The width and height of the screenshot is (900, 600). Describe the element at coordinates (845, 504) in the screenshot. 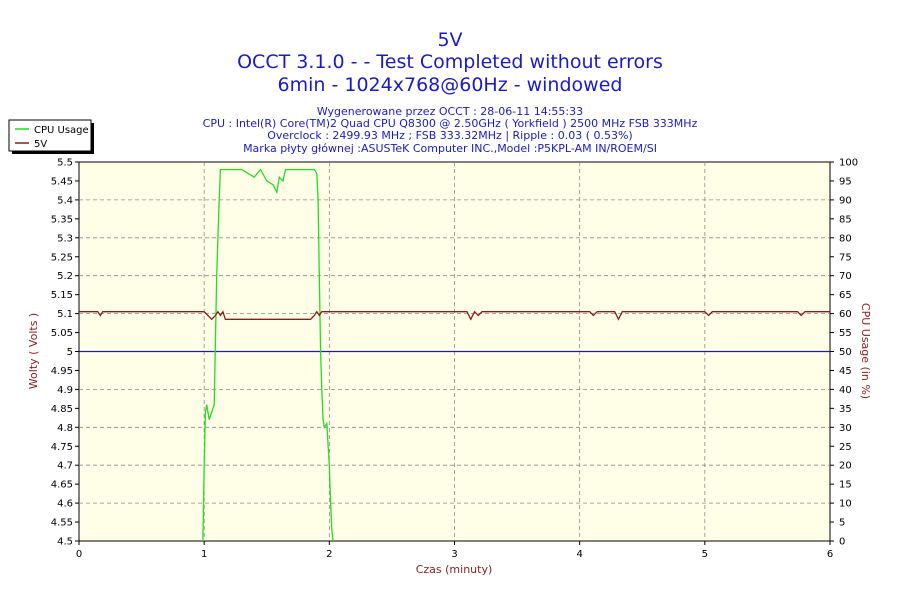

I see `y2-tick-label: 10` at that location.